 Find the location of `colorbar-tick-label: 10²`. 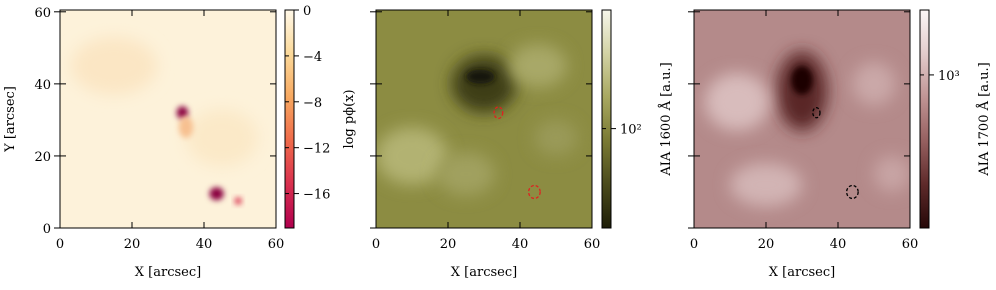

colorbar-tick-label: 10² is located at coordinates (631, 130).